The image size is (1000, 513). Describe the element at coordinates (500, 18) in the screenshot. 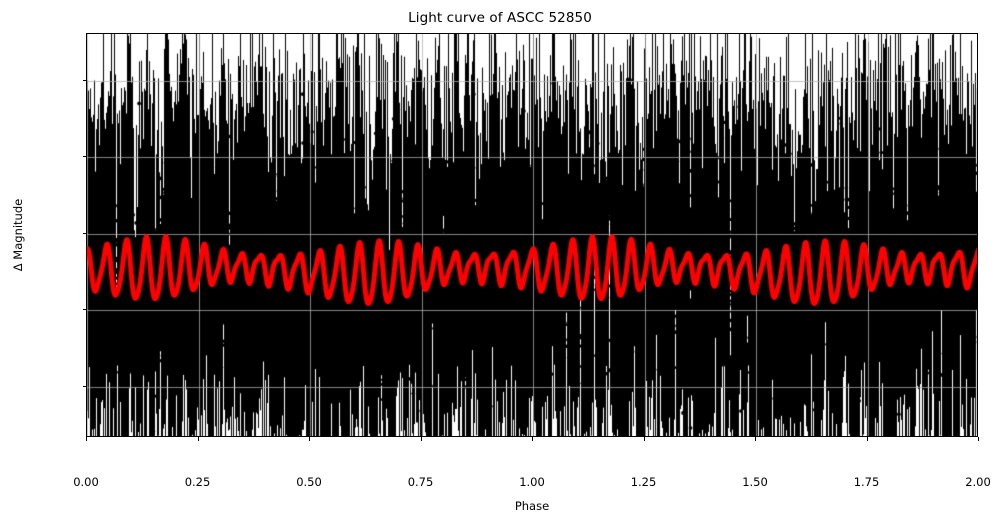

I see `chart-title: Light curve of ASCC 52850` at that location.